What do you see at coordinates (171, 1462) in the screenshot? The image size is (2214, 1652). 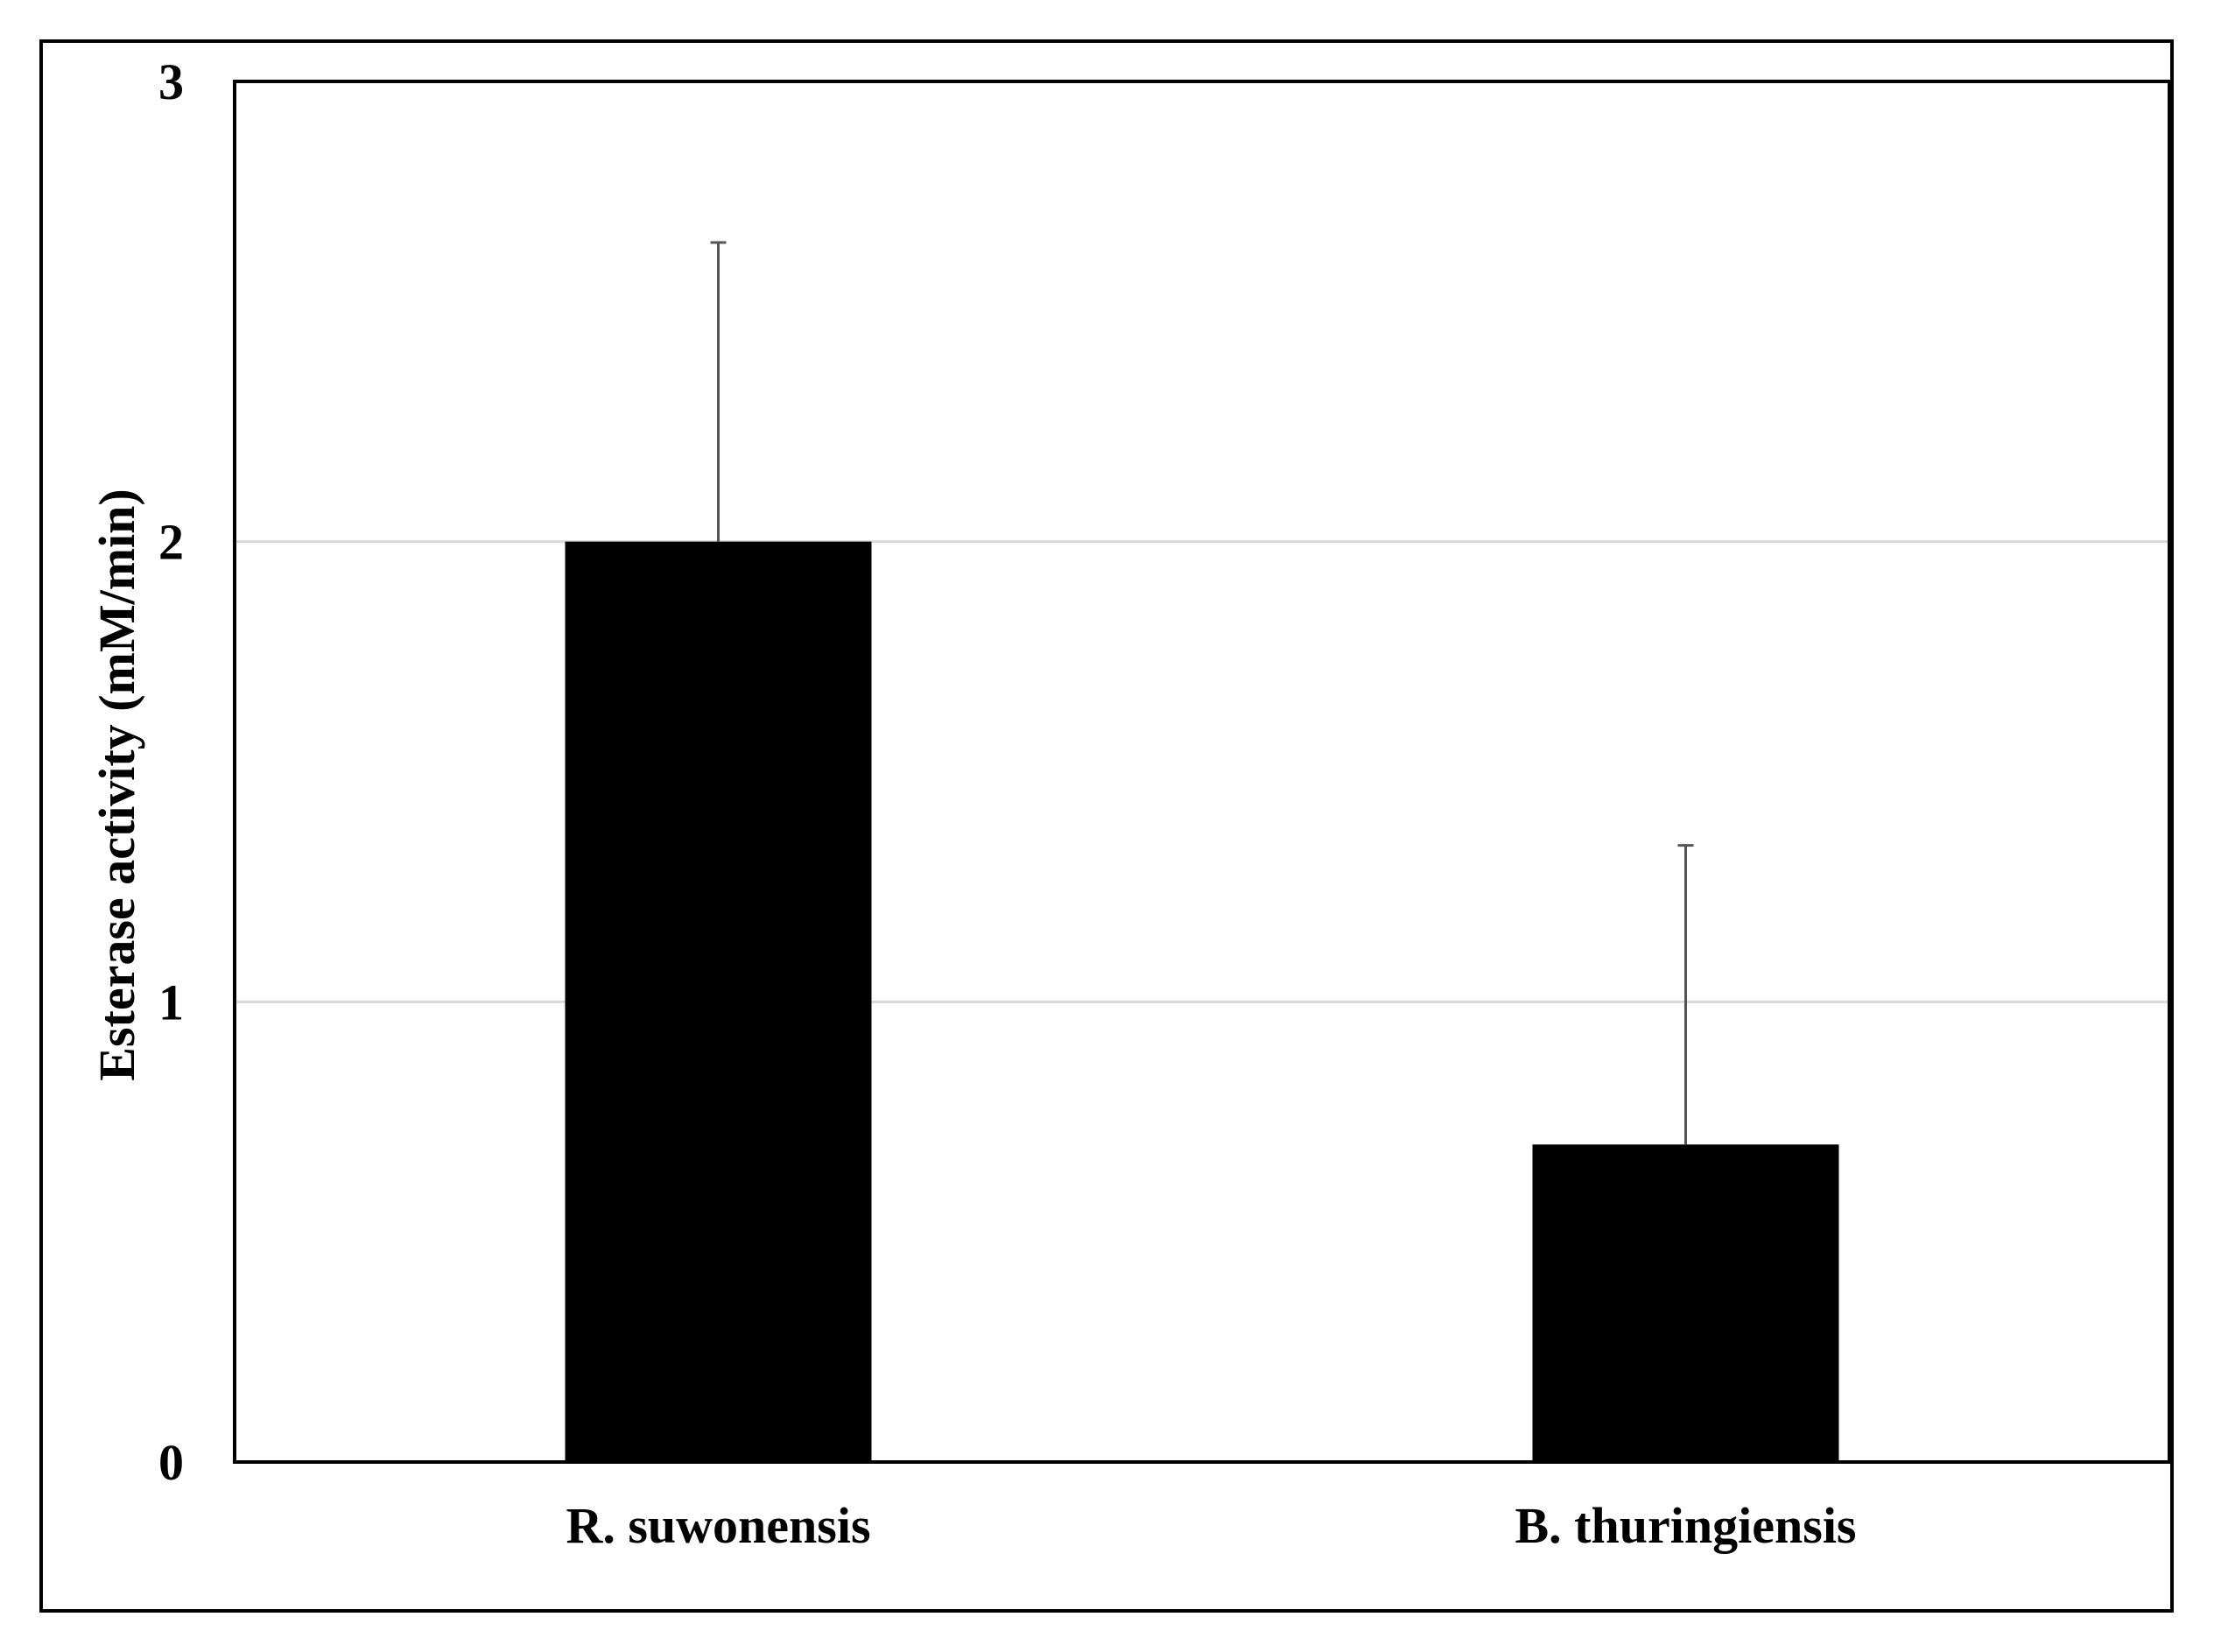 I see `y-tick-label-0: 0` at bounding box center [171, 1462].